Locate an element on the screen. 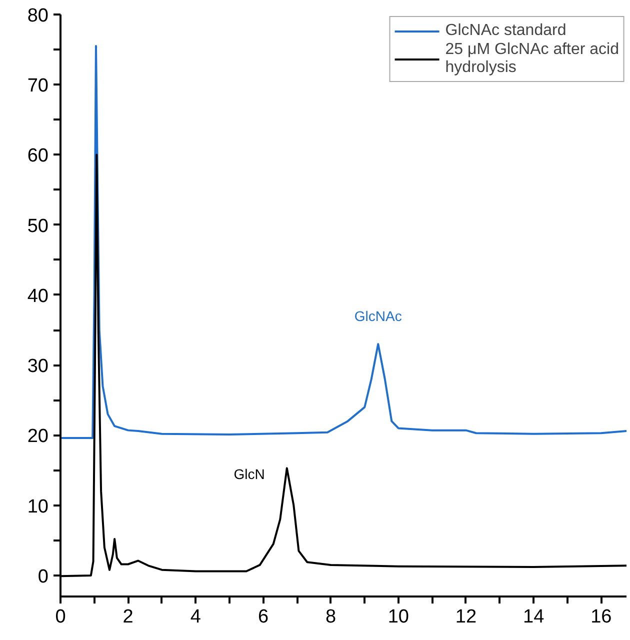 The width and height of the screenshot is (630, 640). annotation: GlcN is located at coordinates (249, 474).